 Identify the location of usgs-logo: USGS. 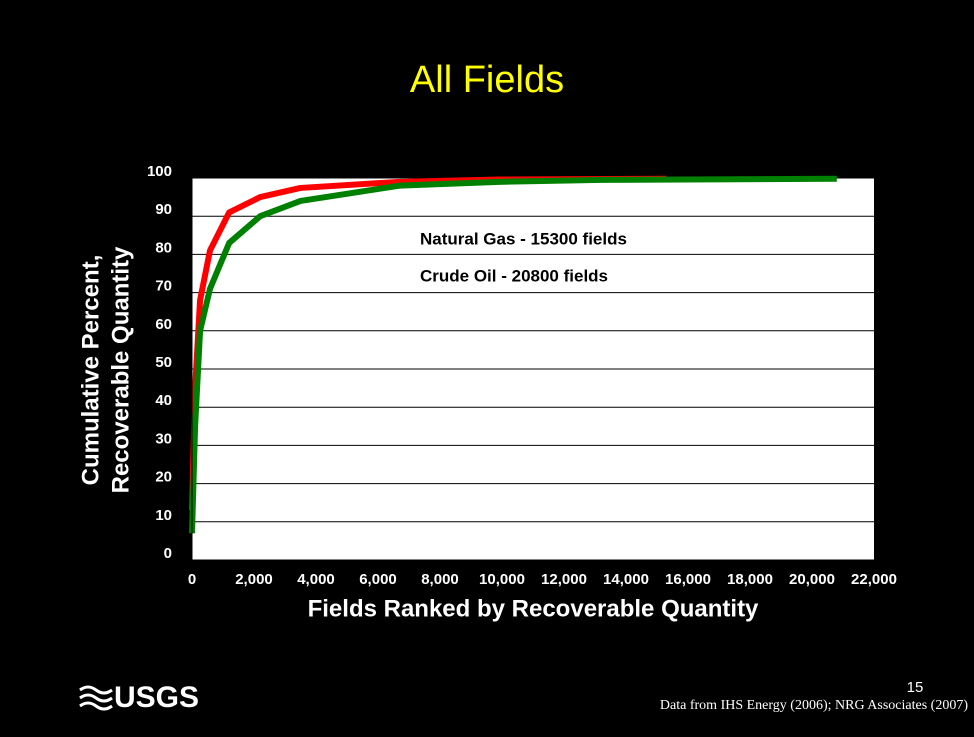
(139, 697).